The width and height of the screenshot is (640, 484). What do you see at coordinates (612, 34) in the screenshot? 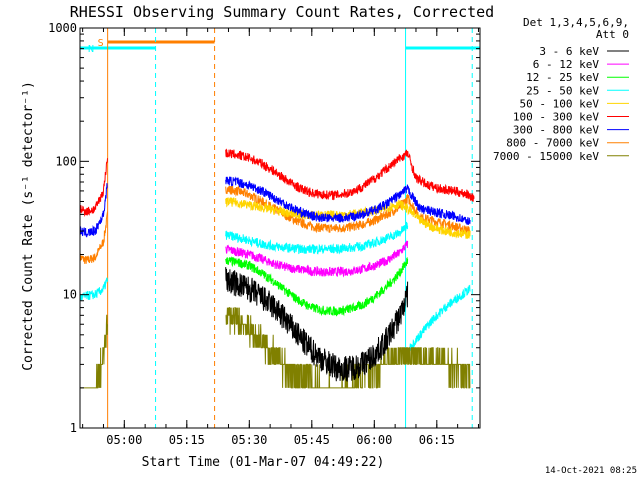
I see `legend-header-line-2: Att 0` at bounding box center [612, 34].